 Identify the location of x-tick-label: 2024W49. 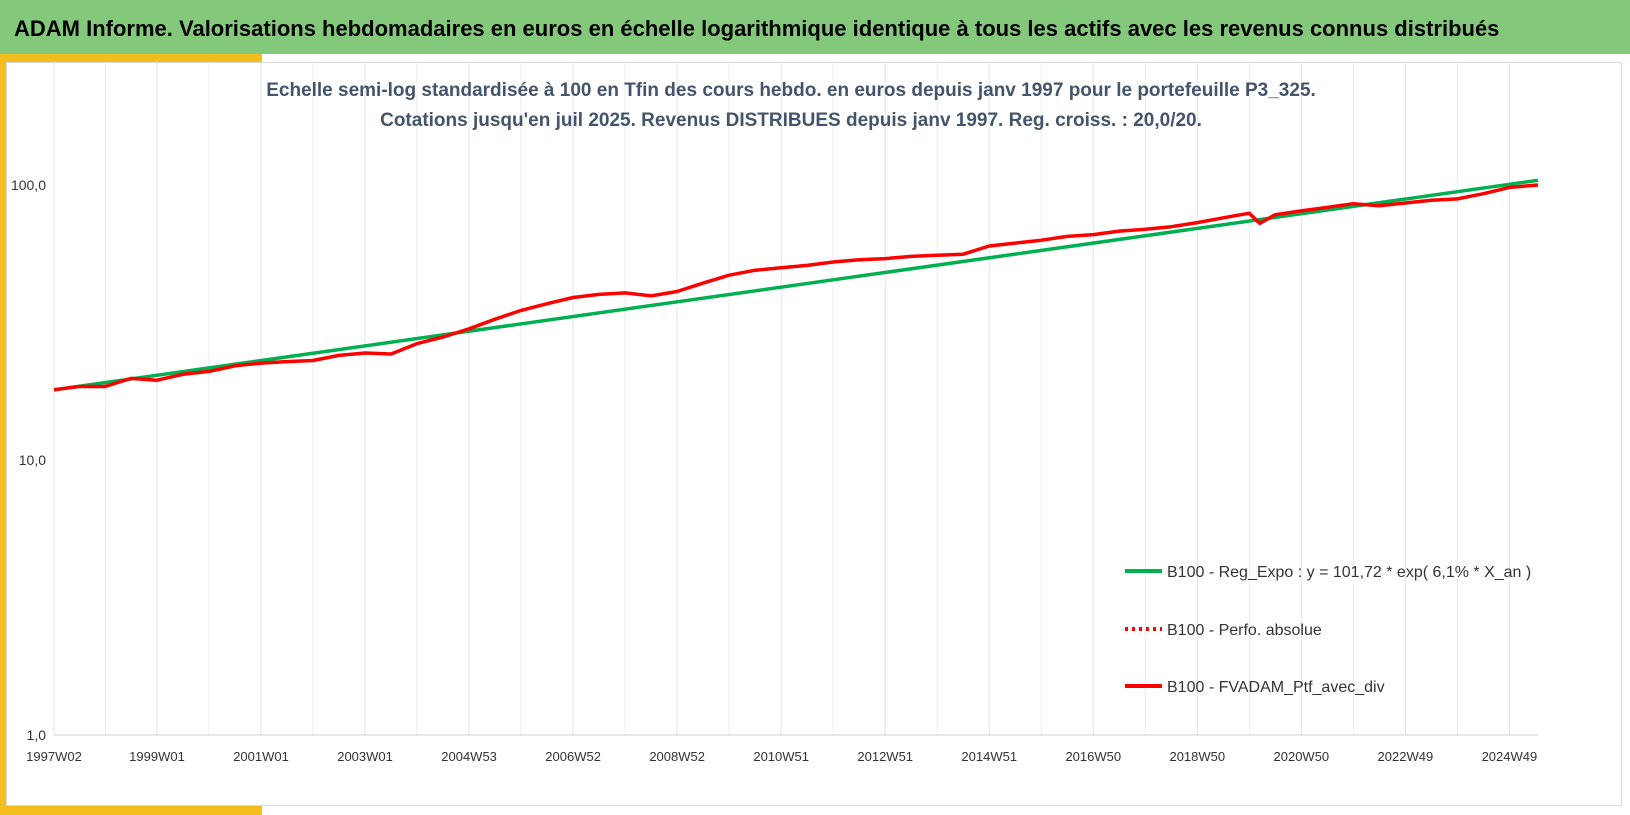
(1510, 756).